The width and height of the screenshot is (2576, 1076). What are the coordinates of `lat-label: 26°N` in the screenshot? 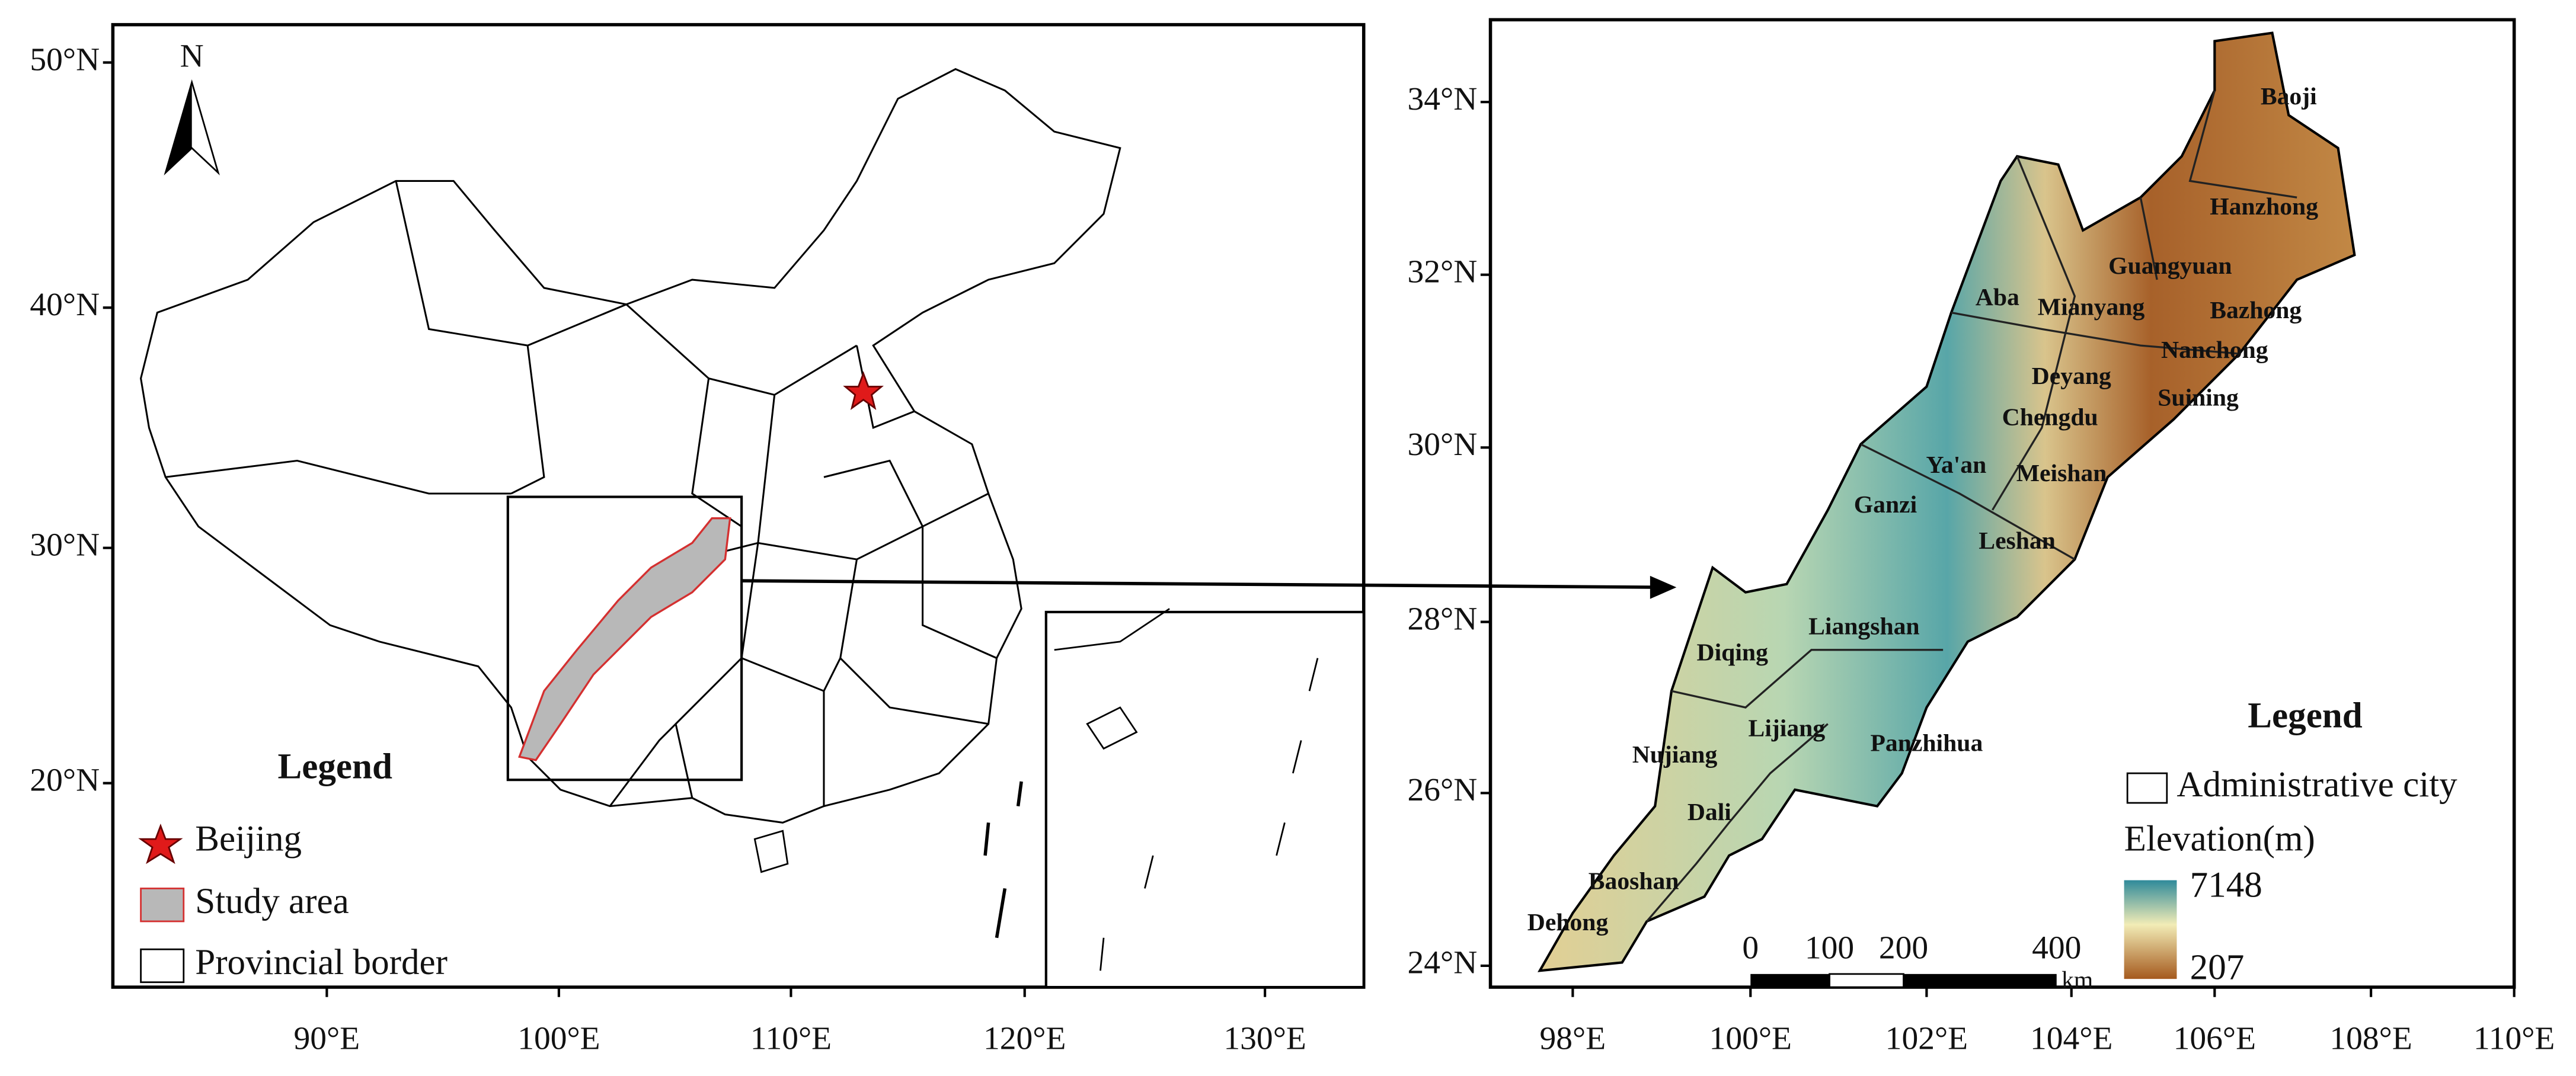 It's located at (1443, 790).